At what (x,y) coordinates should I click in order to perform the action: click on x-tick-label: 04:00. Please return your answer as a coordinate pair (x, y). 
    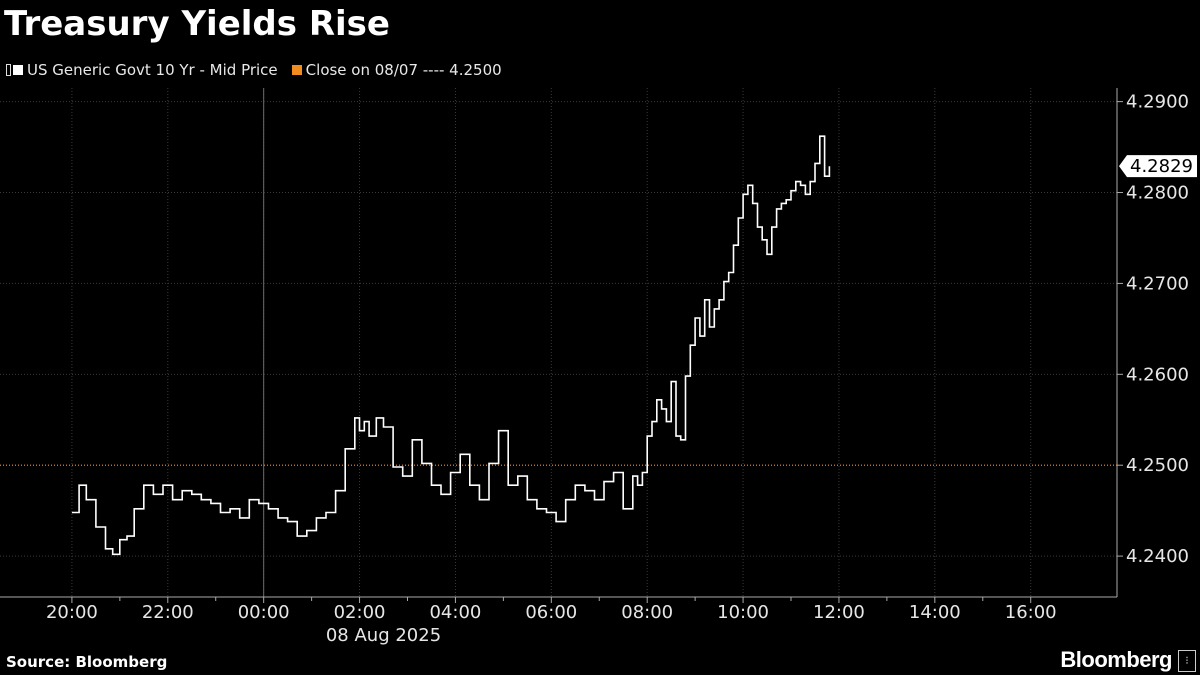
    Looking at the image, I should click on (455, 612).